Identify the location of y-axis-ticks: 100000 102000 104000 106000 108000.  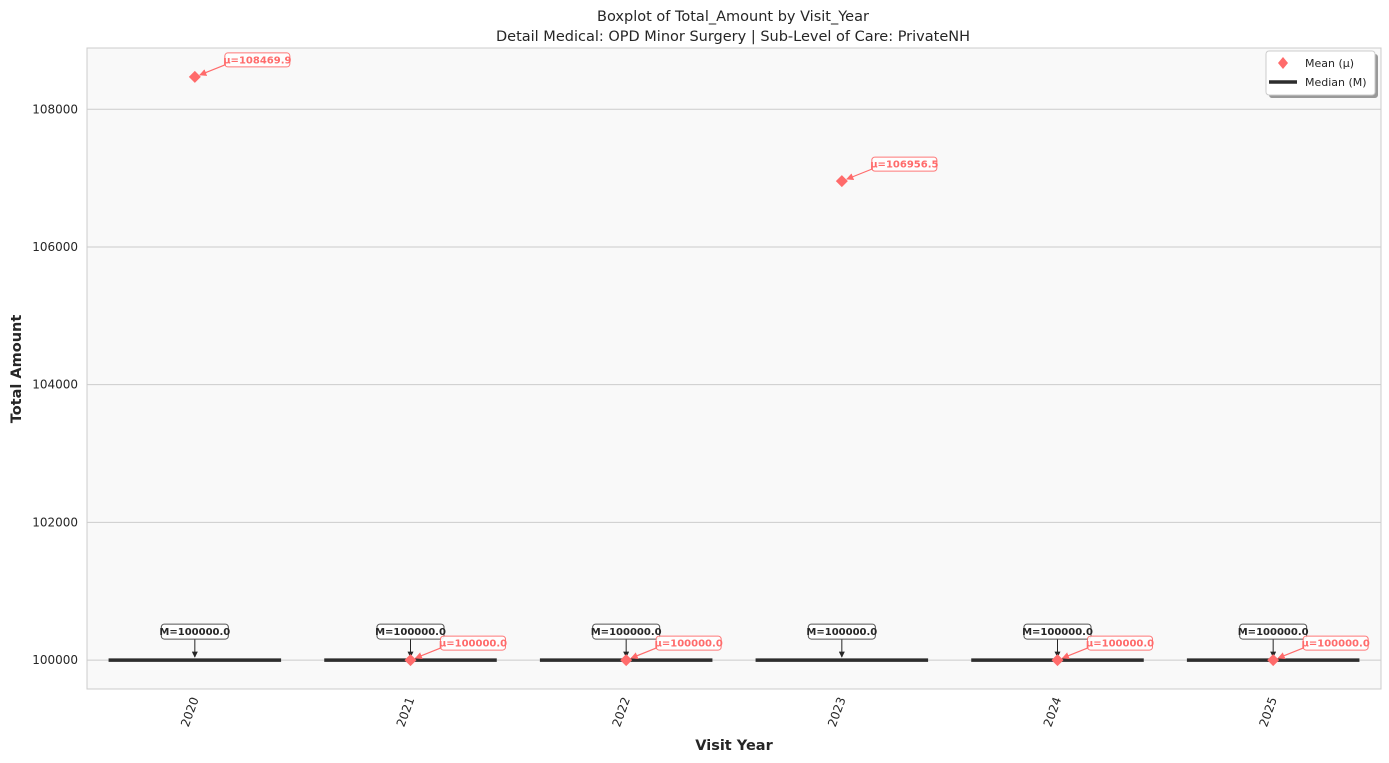
(55, 384).